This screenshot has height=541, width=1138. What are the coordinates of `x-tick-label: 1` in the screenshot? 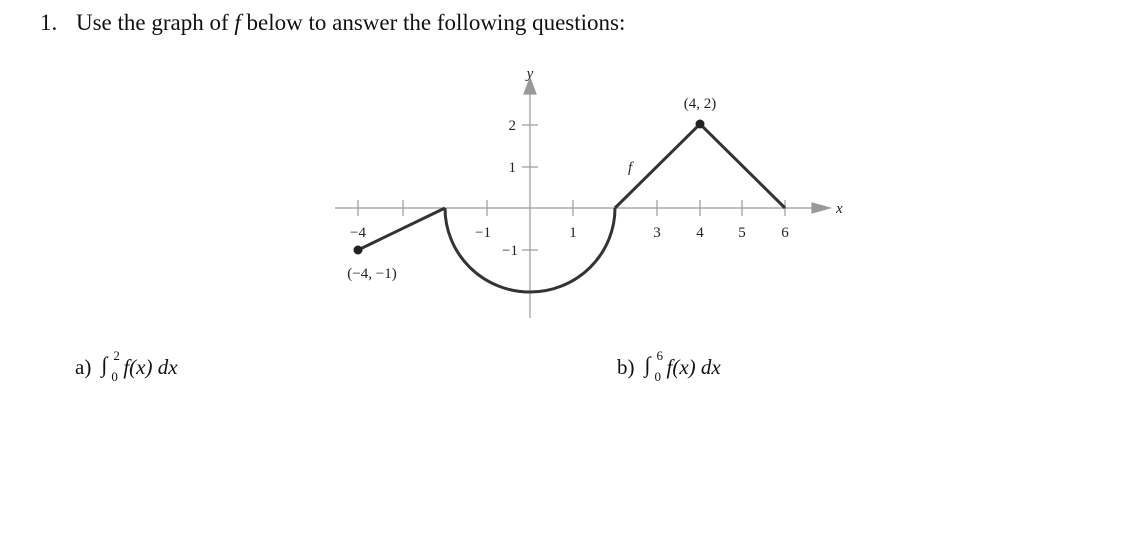 It's located at (573, 233).